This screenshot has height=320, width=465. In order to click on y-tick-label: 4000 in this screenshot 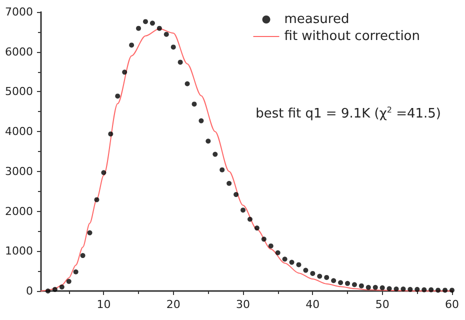, I will do `click(19, 131)`.